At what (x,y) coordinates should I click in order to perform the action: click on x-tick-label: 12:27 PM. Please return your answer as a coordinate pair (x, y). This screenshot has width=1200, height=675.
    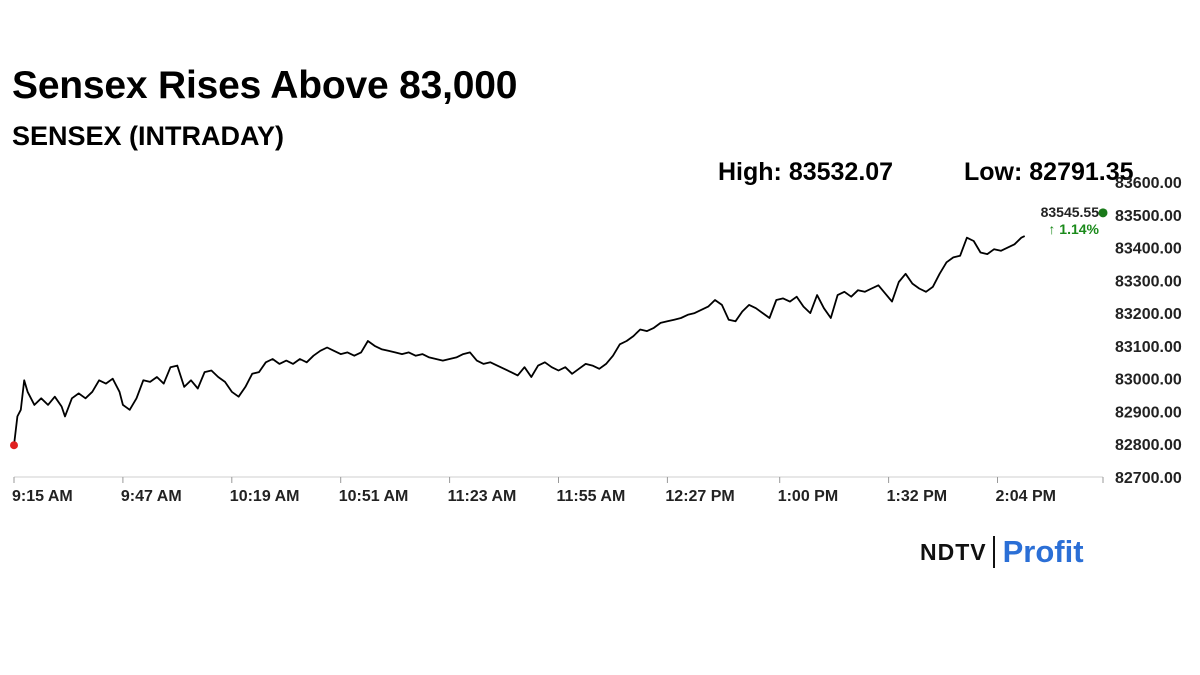
    Looking at the image, I should click on (699, 496).